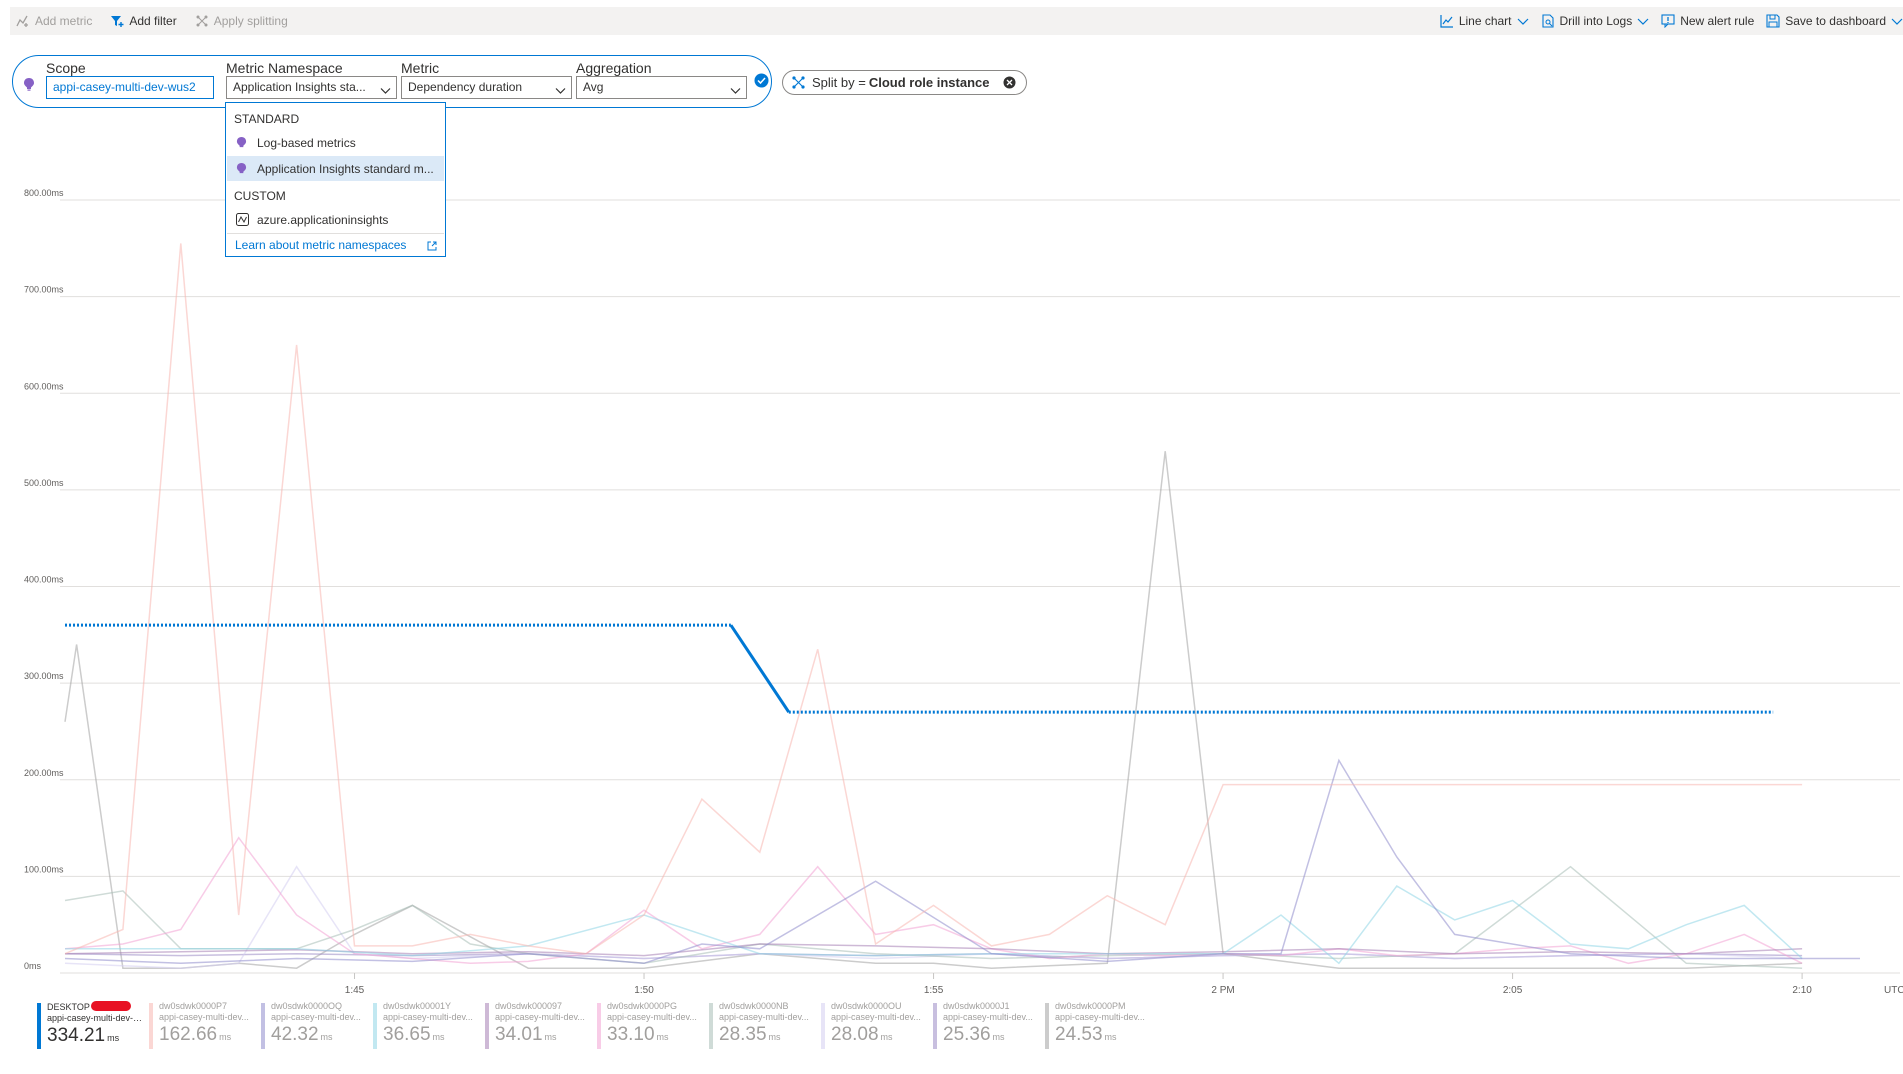 This screenshot has width=1903, height=1074. What do you see at coordinates (44, 193) in the screenshot?
I see `y-tick-label: 800.00ms` at bounding box center [44, 193].